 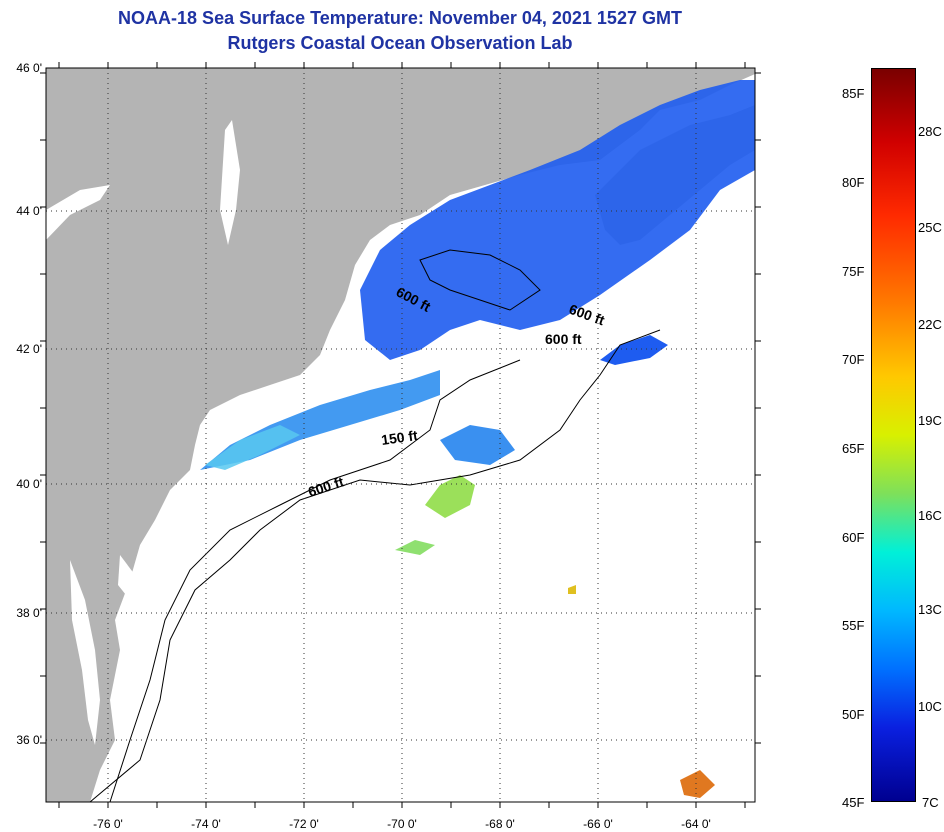 What do you see at coordinates (598, 824) in the screenshot?
I see `lon-label-66: -66 0'` at bounding box center [598, 824].